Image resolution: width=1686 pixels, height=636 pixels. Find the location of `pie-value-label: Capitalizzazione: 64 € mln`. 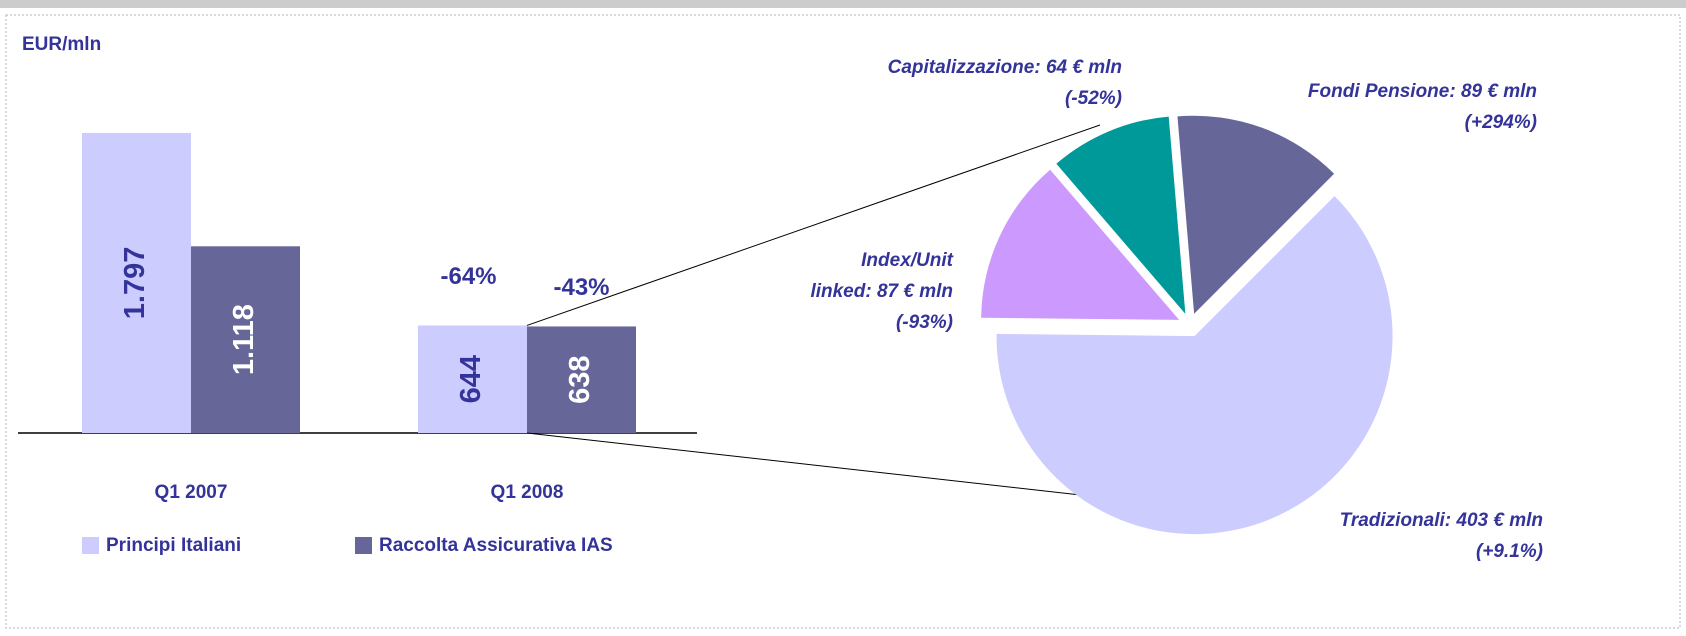

pie-value-label: Capitalizzazione: 64 € mln is located at coordinates (1004, 67).